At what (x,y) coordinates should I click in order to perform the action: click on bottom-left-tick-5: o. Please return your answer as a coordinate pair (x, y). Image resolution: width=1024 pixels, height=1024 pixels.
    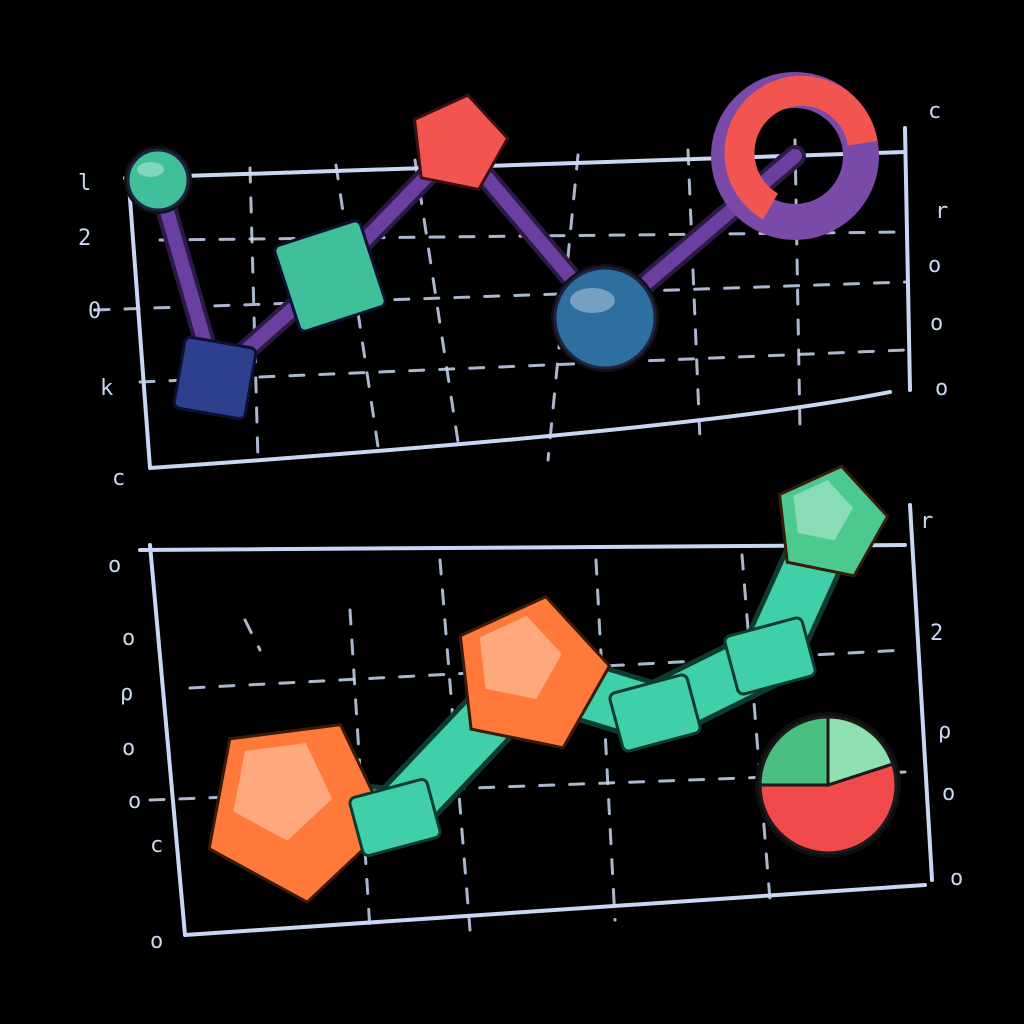
    Looking at the image, I should click on (134, 801).